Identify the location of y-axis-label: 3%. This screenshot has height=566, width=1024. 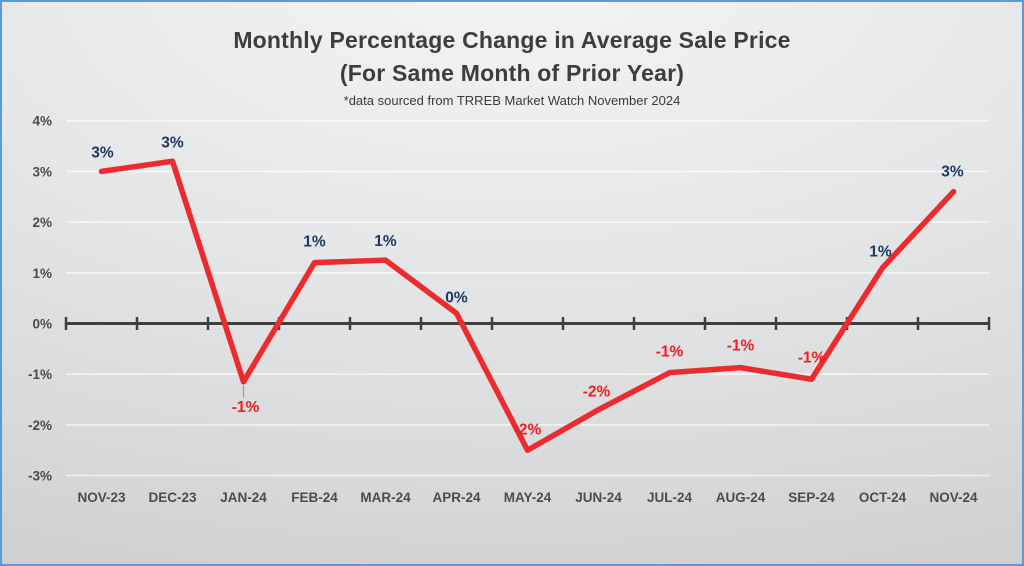
(42, 171).